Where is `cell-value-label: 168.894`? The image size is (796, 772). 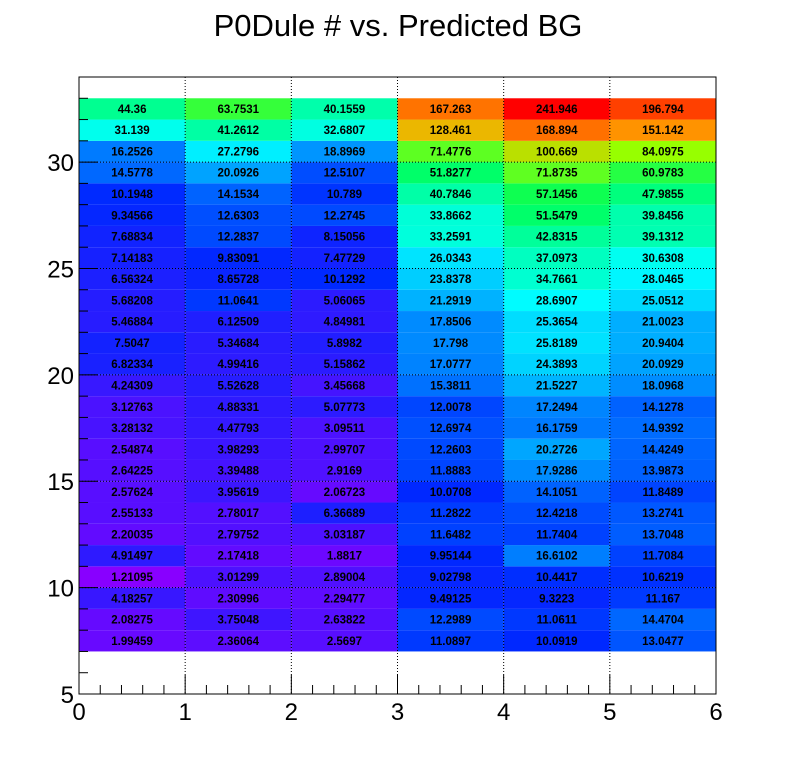
cell-value-label: 168.894 is located at coordinates (557, 131).